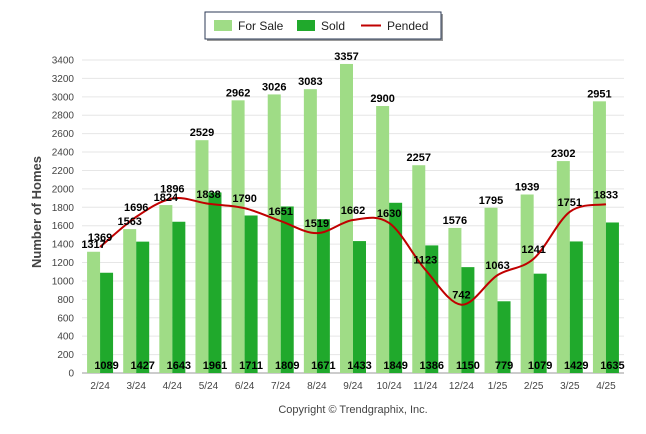 Image resolution: width=646 pixels, height=434 pixels. Describe the element at coordinates (63, 134) in the screenshot. I see `y-tick-label: 2600` at that location.